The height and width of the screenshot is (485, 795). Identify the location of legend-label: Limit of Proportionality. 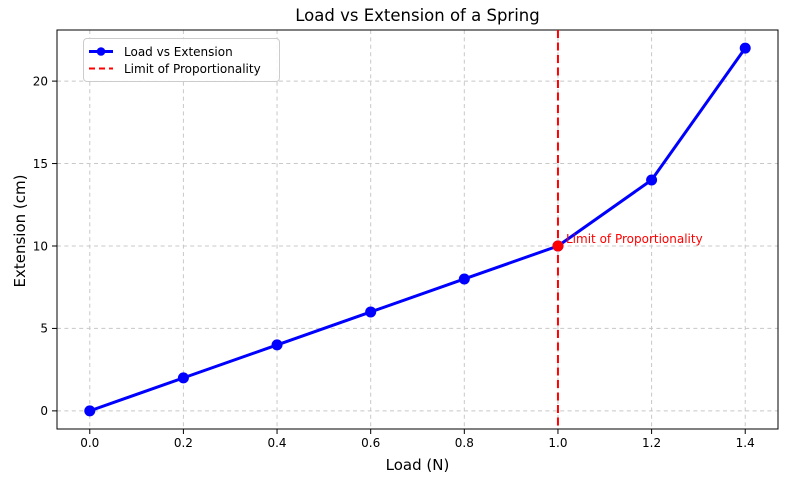
(192, 68).